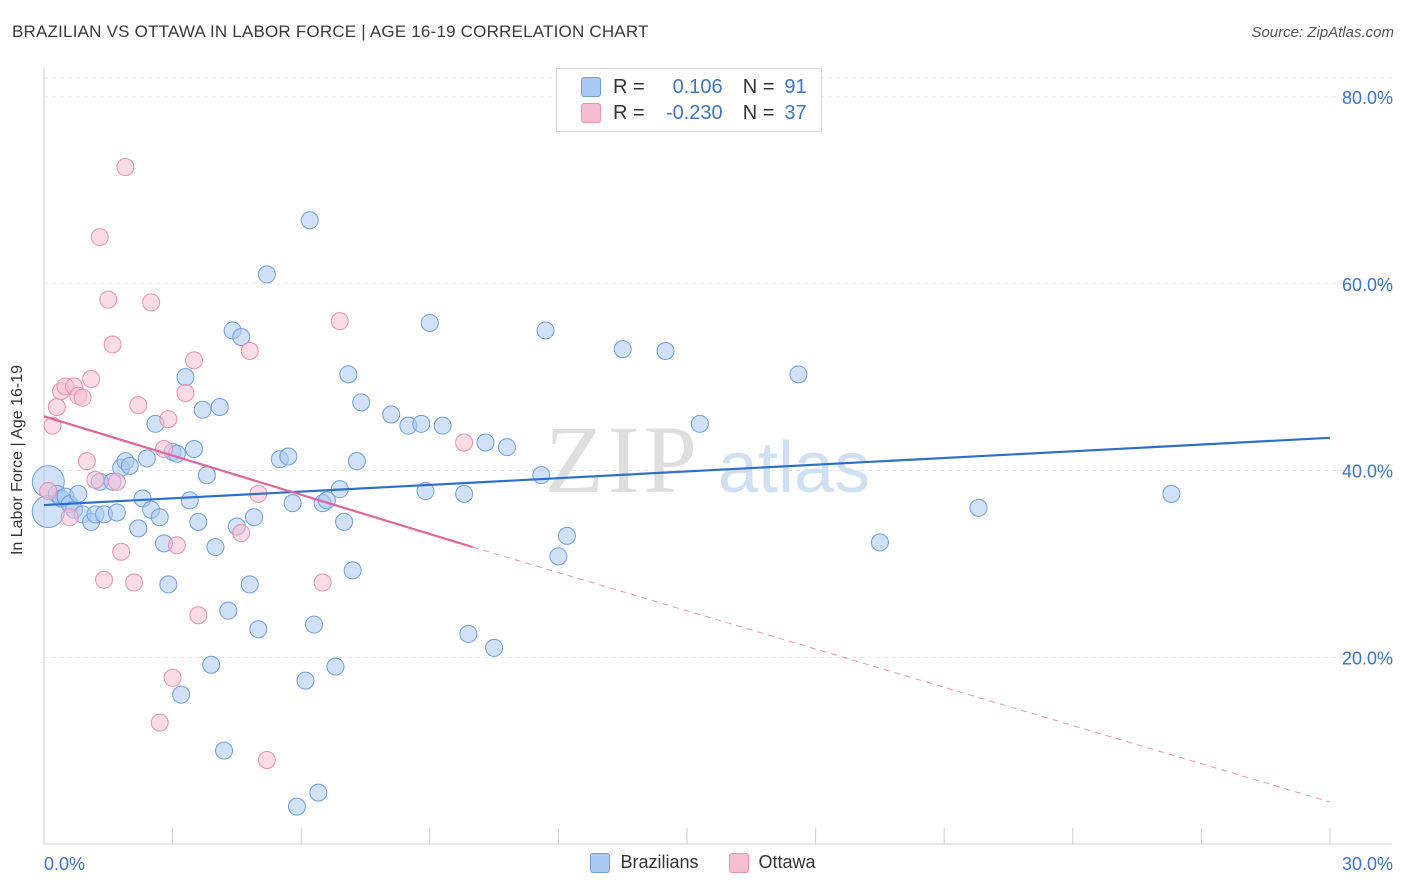 This screenshot has height=892, width=1406. I want to click on legend-item-ottawa: Ottawa, so click(772, 862).